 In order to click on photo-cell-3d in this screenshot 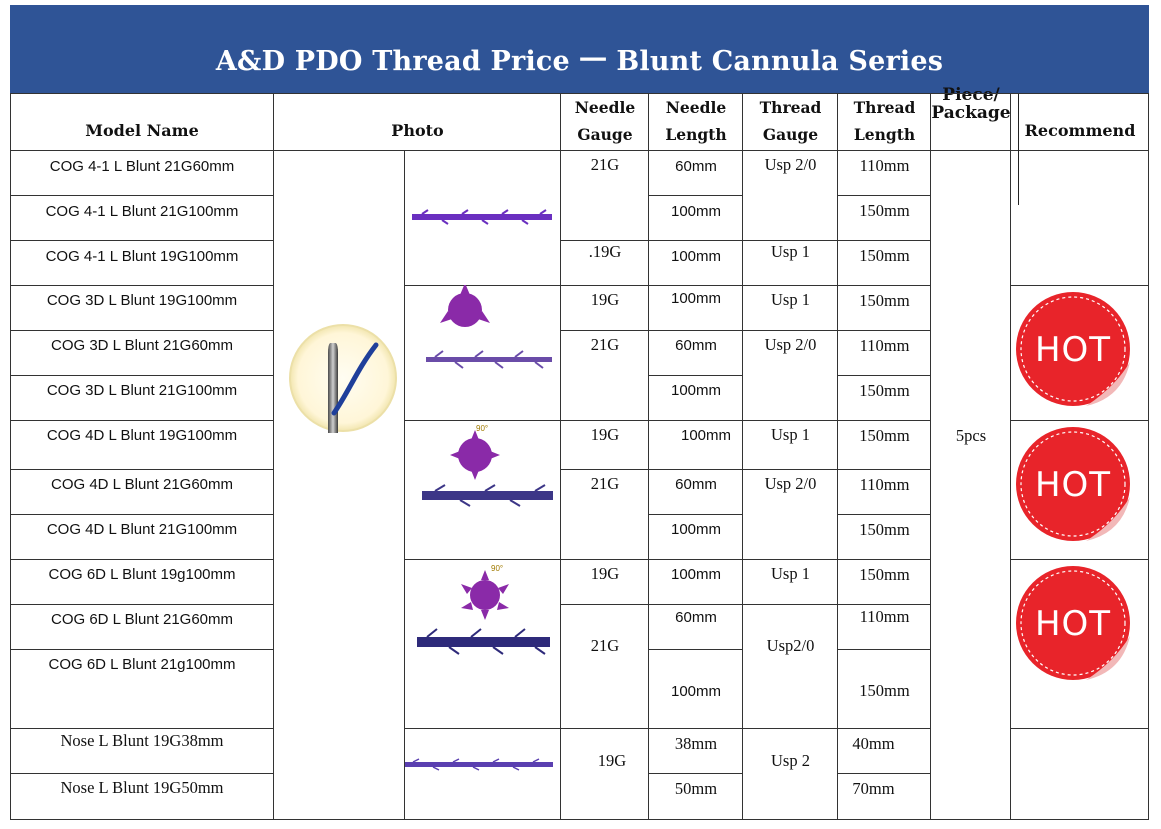, I will do `click(483, 353)`.